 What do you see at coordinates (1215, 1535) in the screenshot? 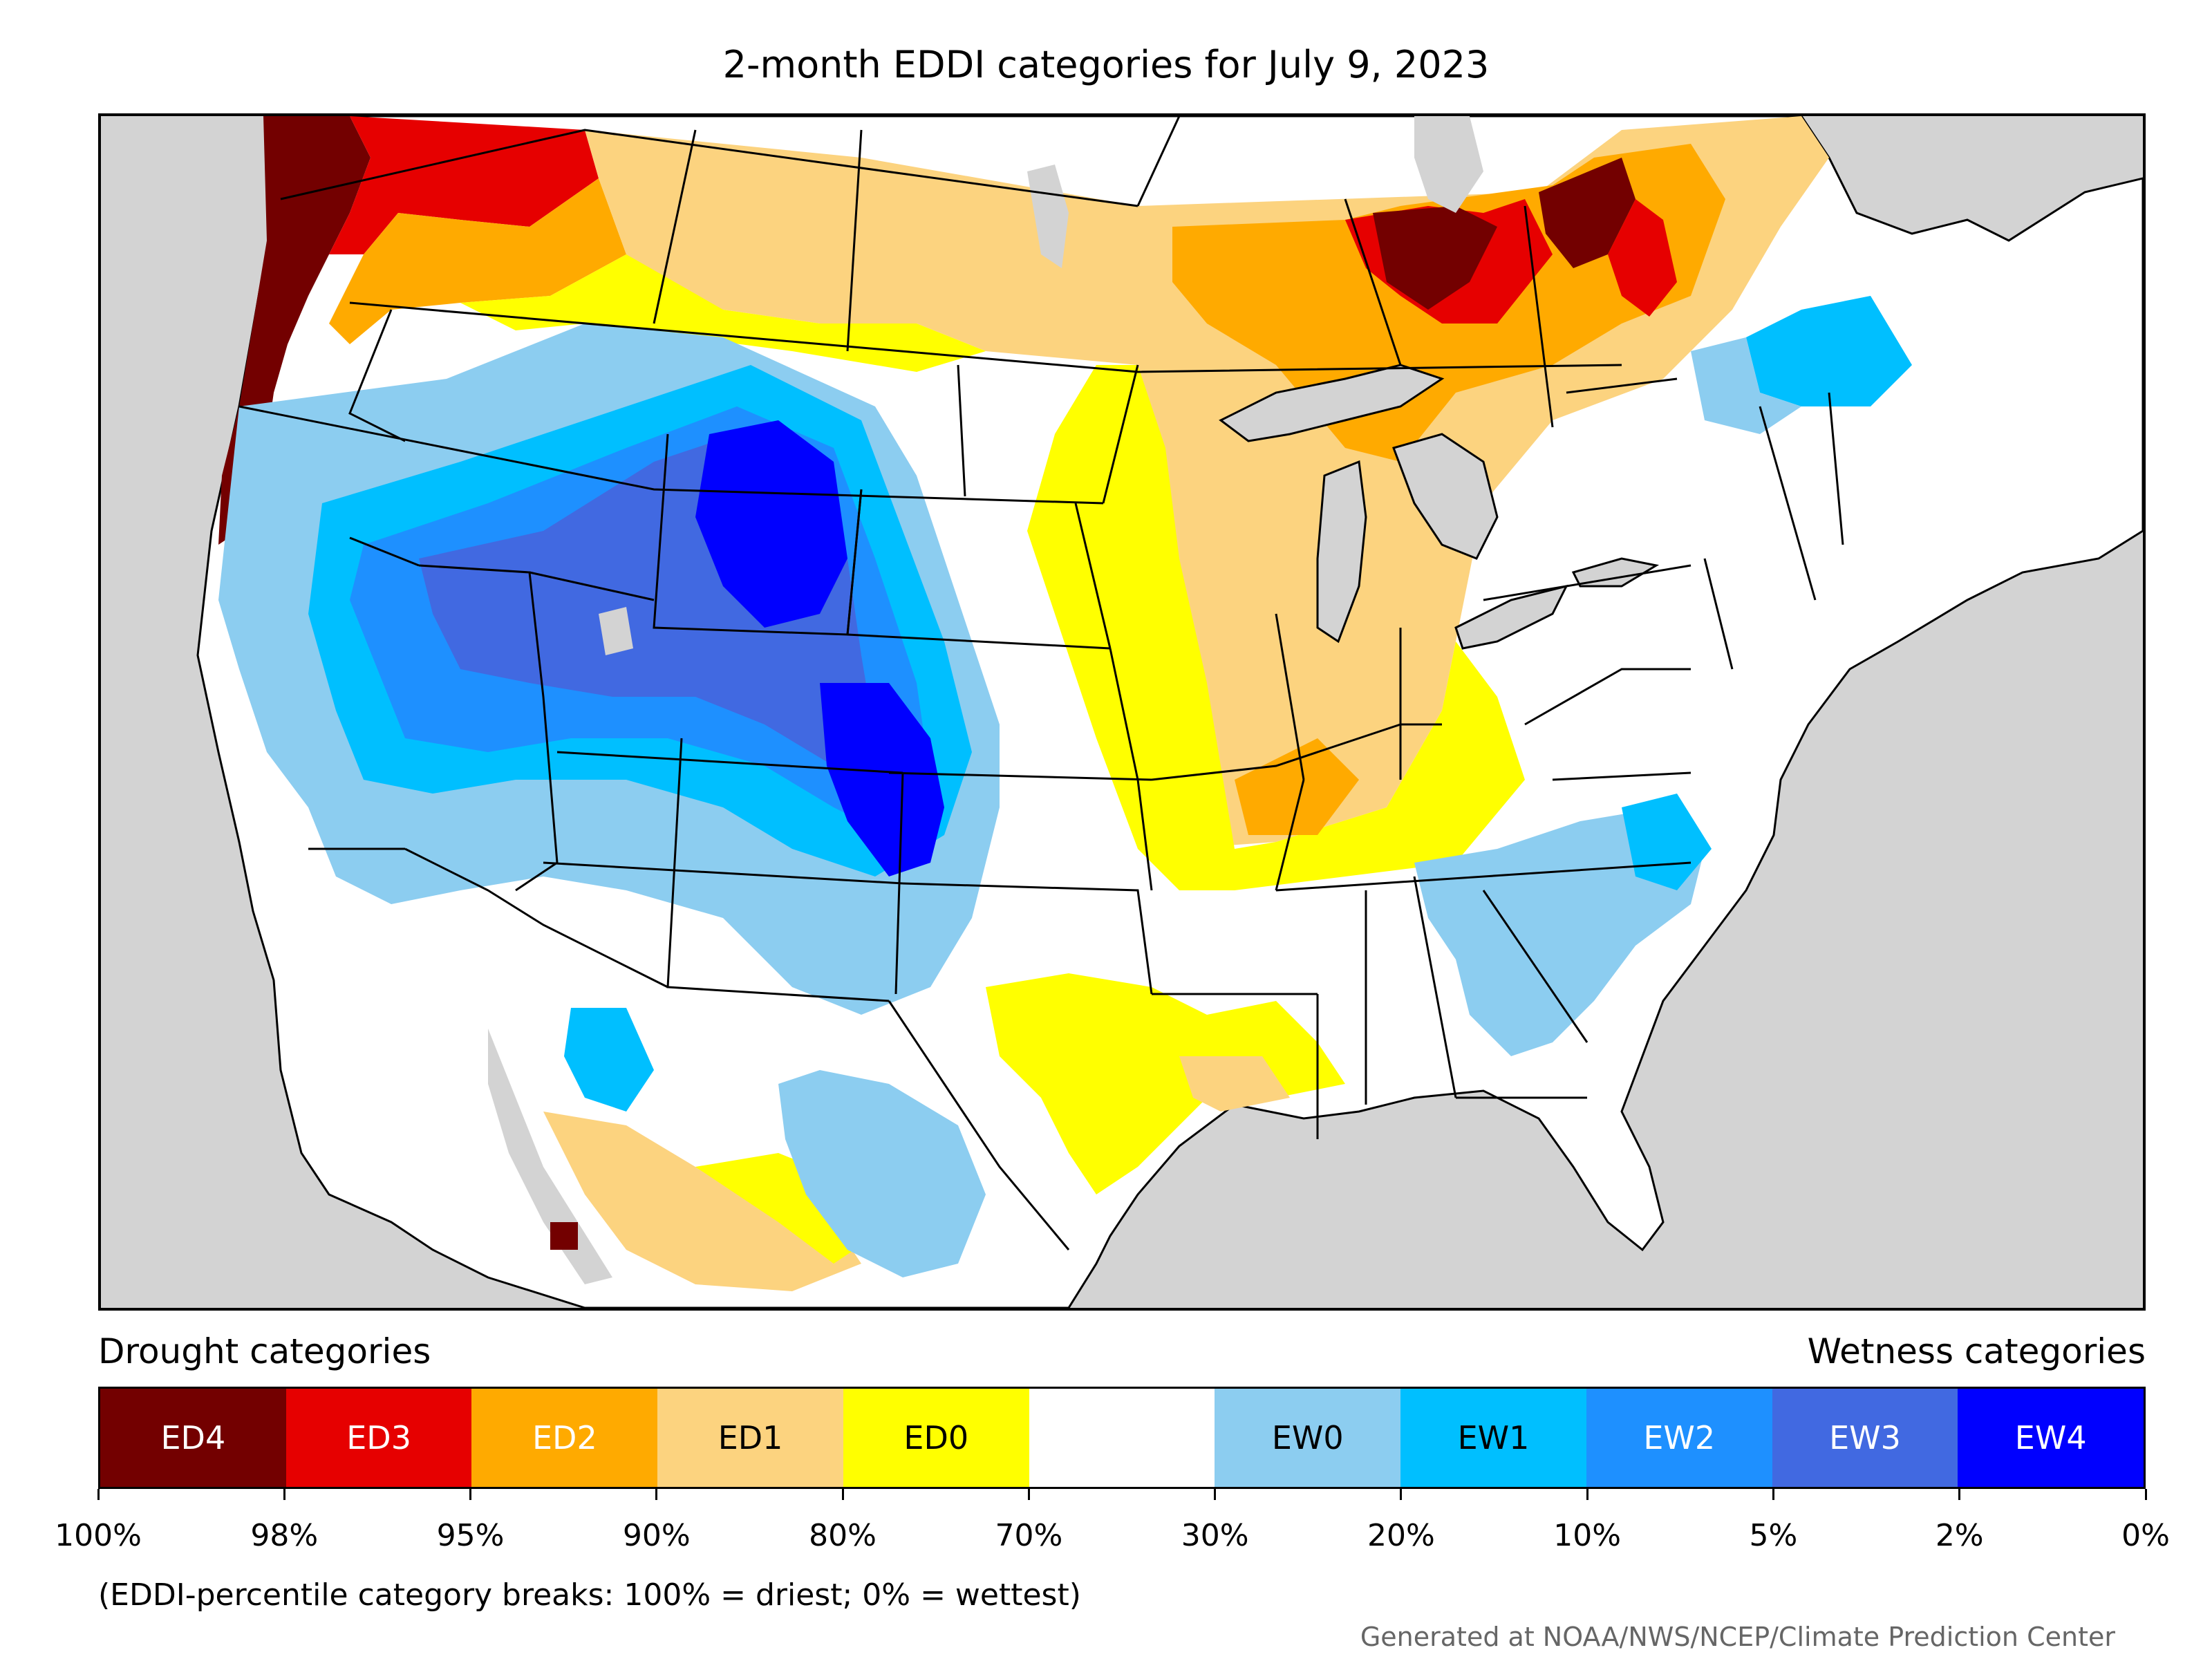
I see `colorbar-tick-label: 30%` at bounding box center [1215, 1535].